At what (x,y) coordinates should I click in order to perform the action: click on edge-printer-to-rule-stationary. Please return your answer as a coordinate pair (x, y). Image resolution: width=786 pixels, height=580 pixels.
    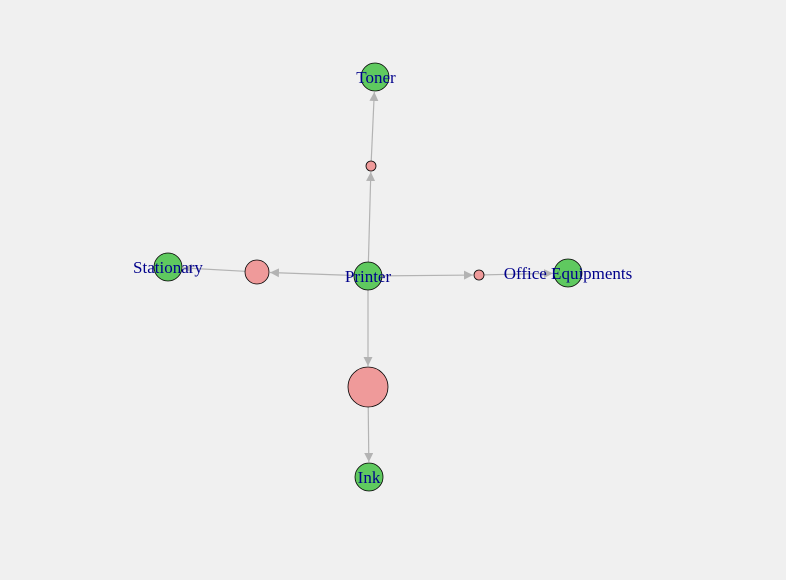
    Looking at the image, I should click on (312, 273).